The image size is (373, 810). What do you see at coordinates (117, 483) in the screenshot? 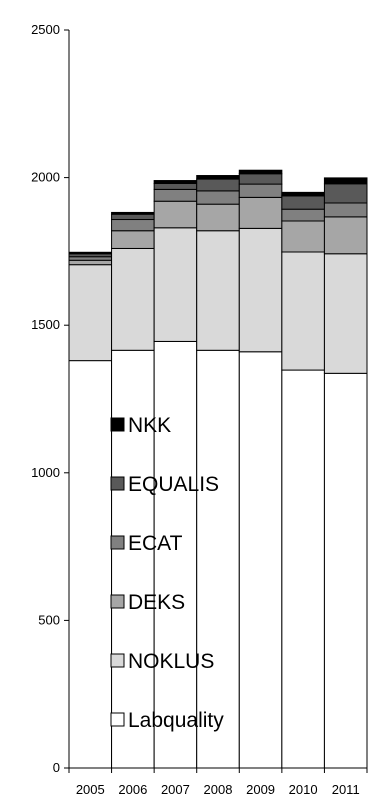
I see `legend-swatch-equalis` at bounding box center [117, 483].